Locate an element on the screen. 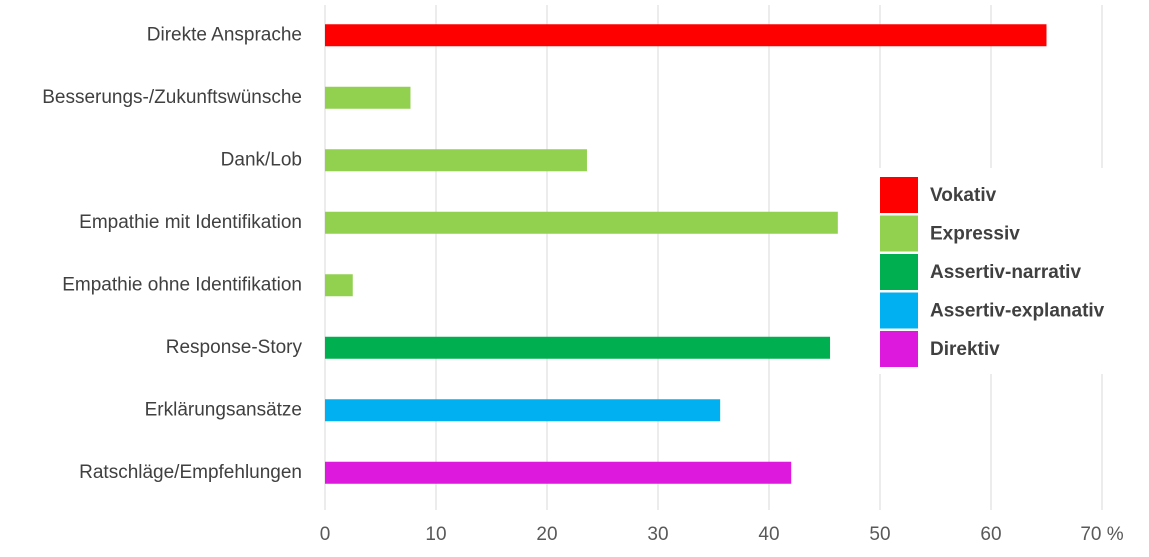 The width and height of the screenshot is (1149, 557). x-tick-label: 30 is located at coordinates (657, 534).